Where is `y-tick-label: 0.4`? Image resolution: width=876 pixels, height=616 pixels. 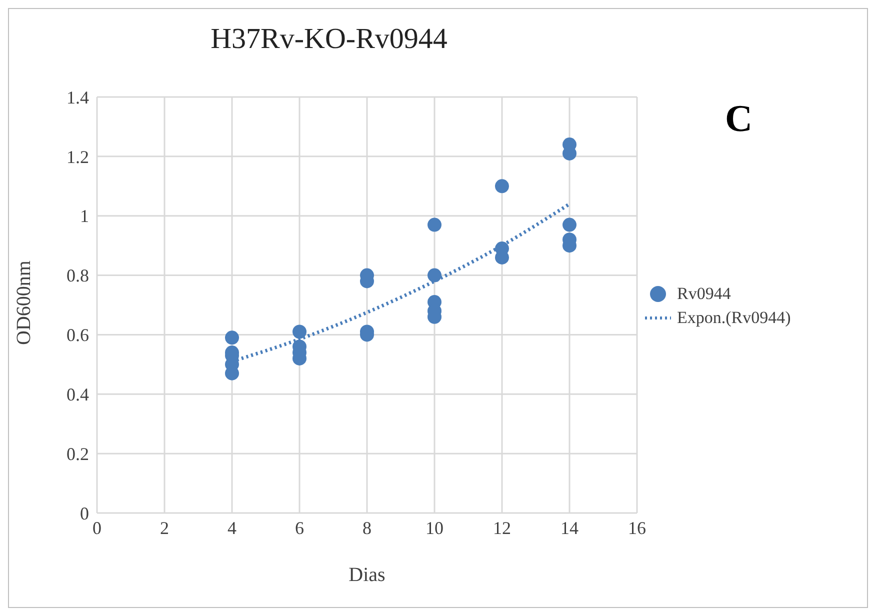 y-tick-label: 0.4 is located at coordinates (77, 394).